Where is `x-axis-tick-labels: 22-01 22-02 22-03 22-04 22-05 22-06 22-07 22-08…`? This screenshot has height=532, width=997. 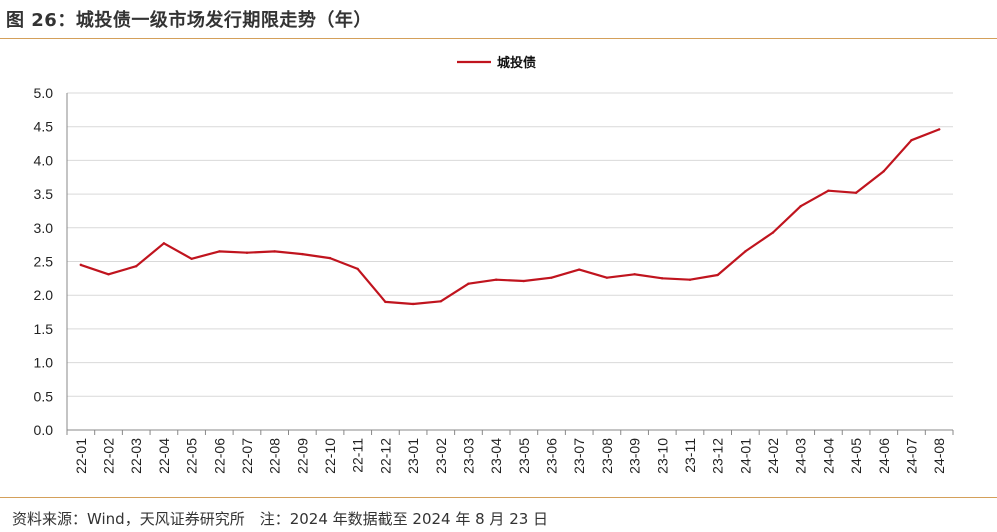 x-axis-tick-labels: 22-01 22-02 22-03 22-04 22-05 22-06 22-07 22-08… is located at coordinates (510, 456).